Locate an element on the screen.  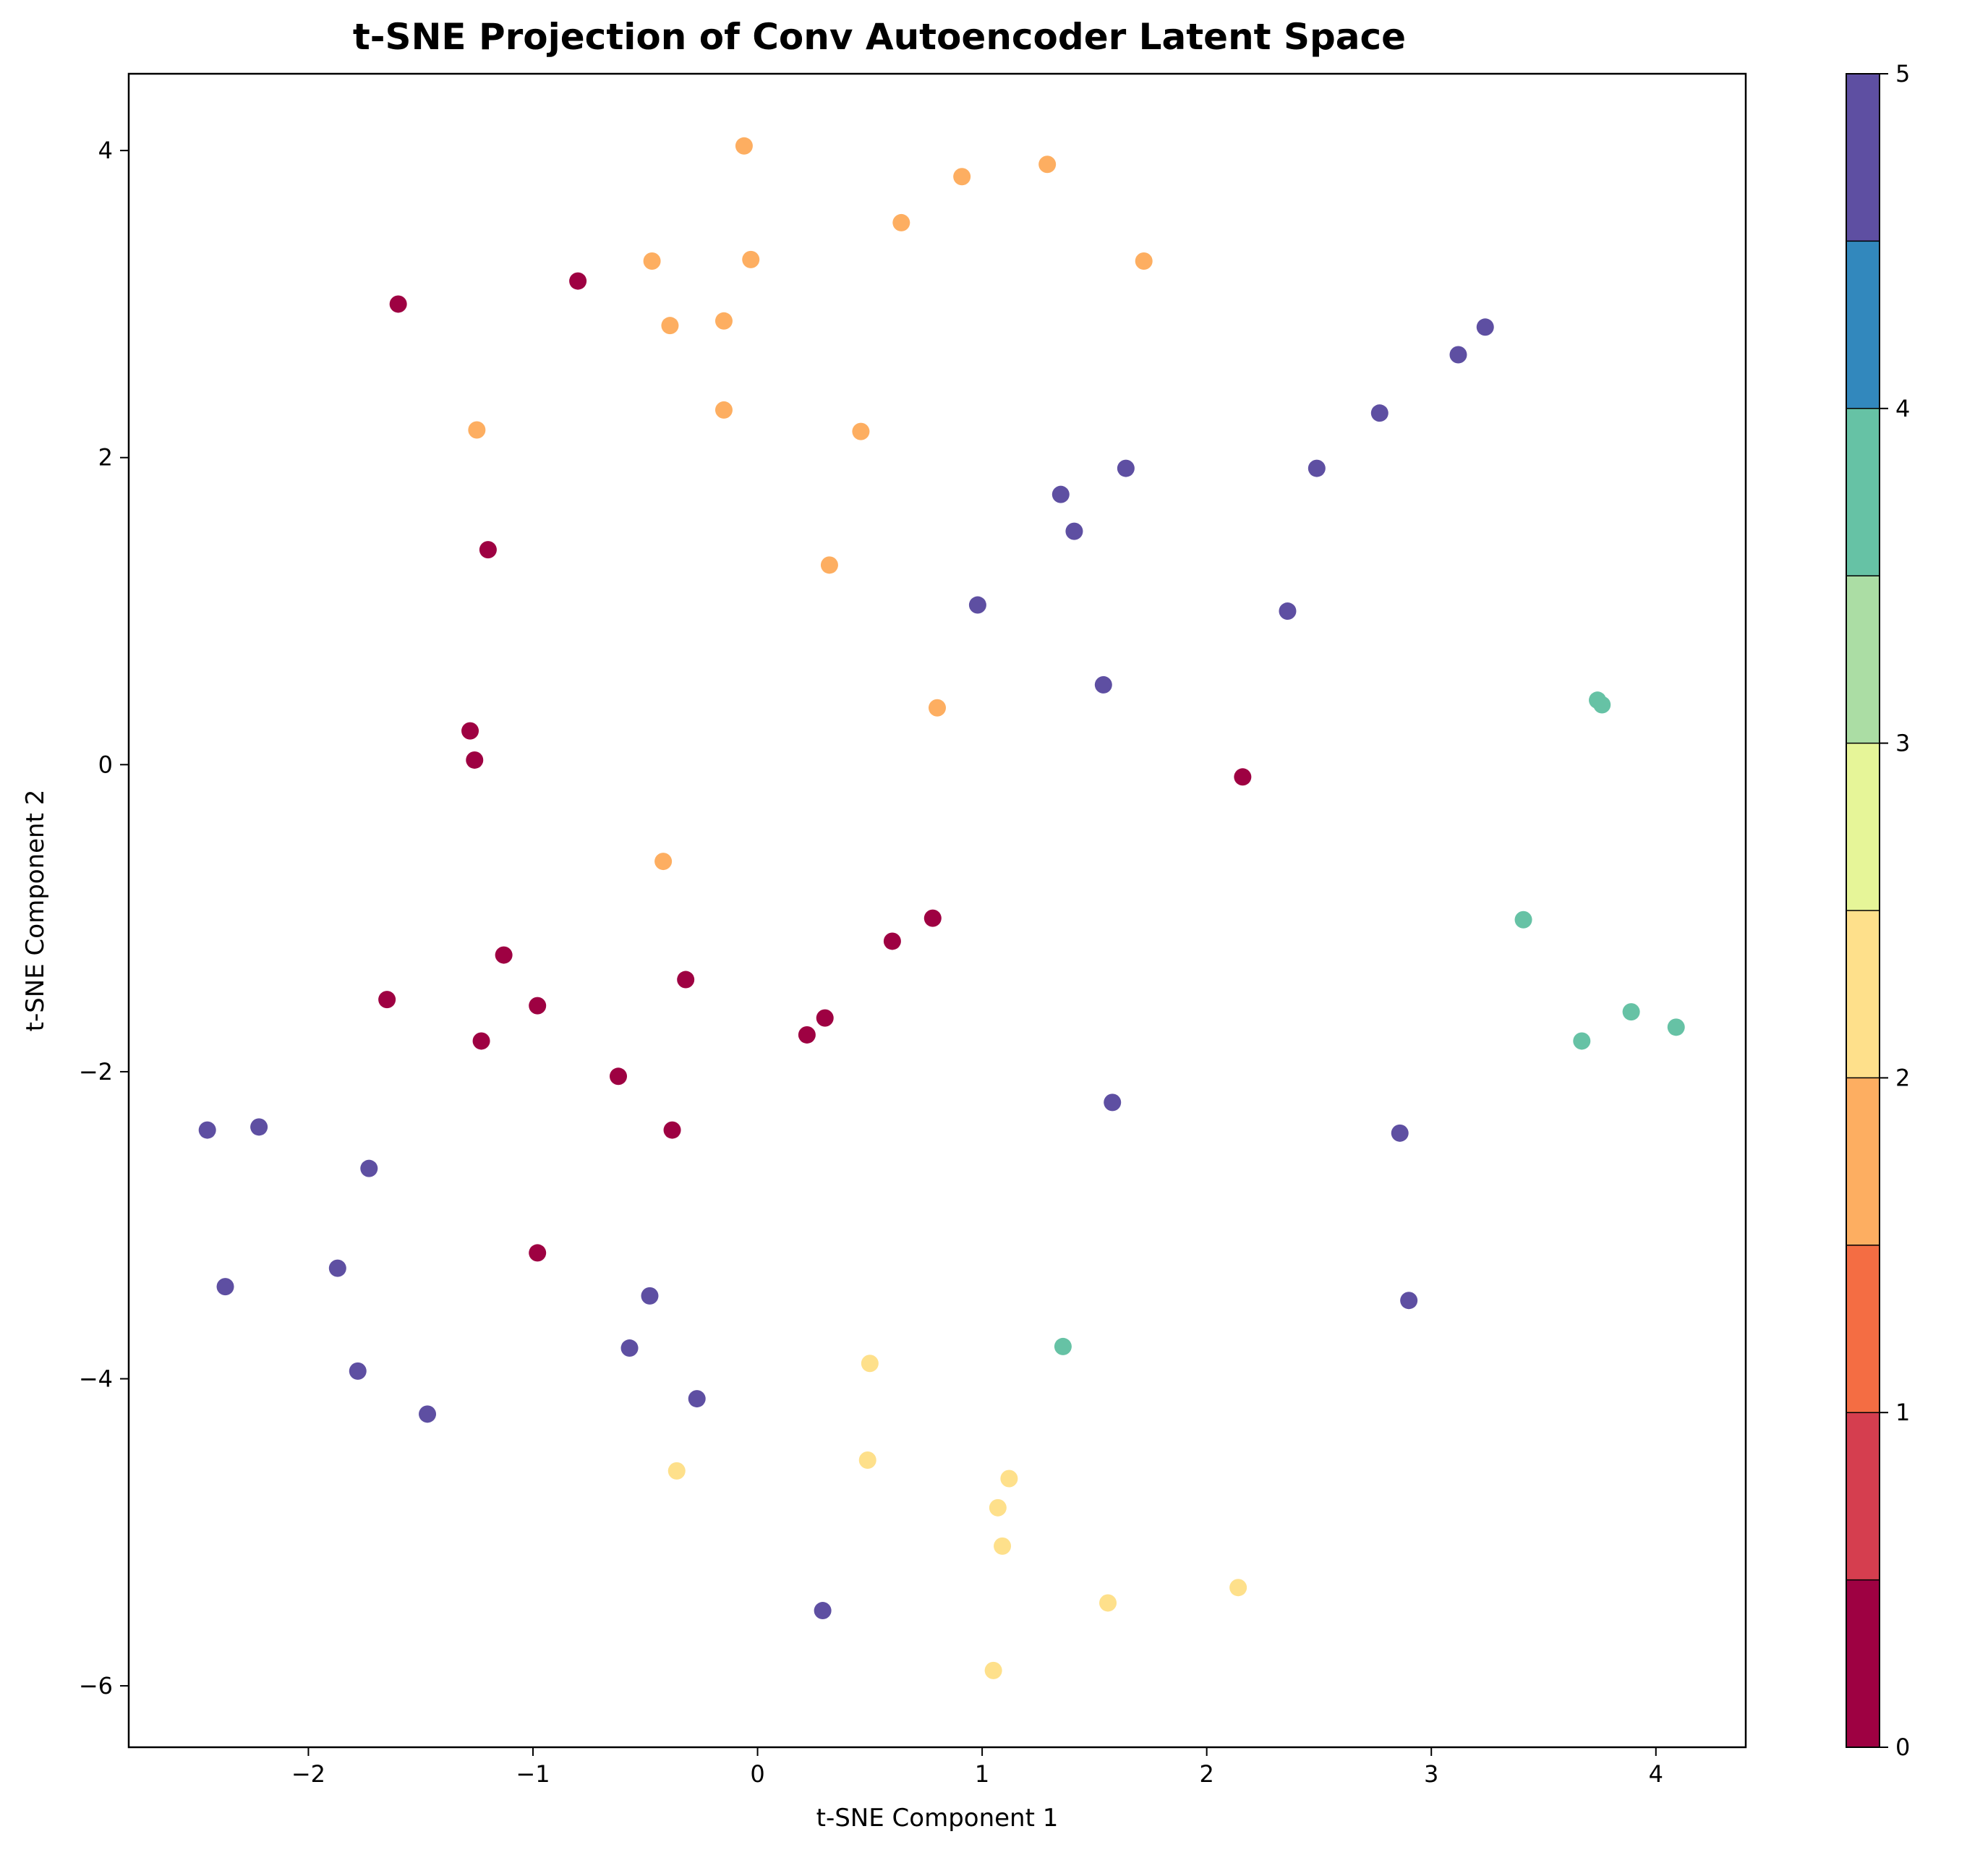
y-tick-label-3: 0 is located at coordinates (106, 765).